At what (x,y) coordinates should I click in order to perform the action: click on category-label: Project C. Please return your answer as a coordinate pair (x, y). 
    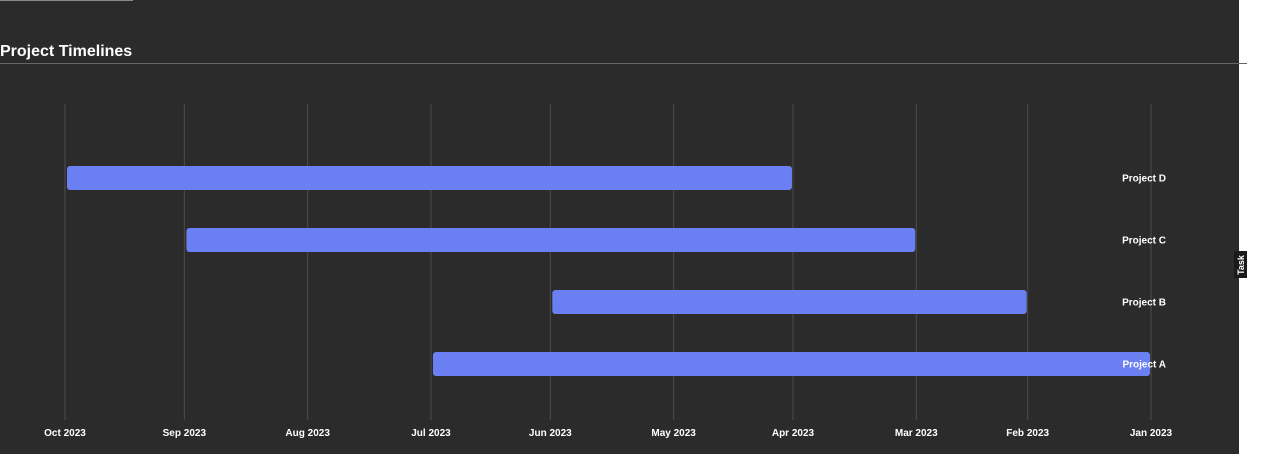
    Looking at the image, I should click on (1144, 241).